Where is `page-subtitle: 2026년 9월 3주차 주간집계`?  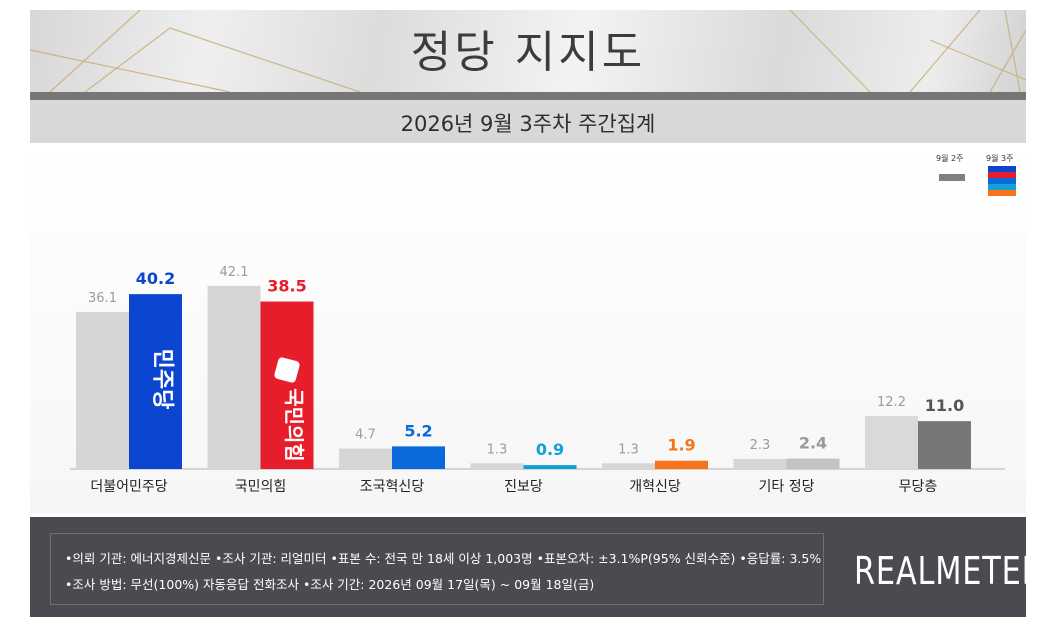
page-subtitle: 2026년 9월 3주차 주간집계 is located at coordinates (528, 124).